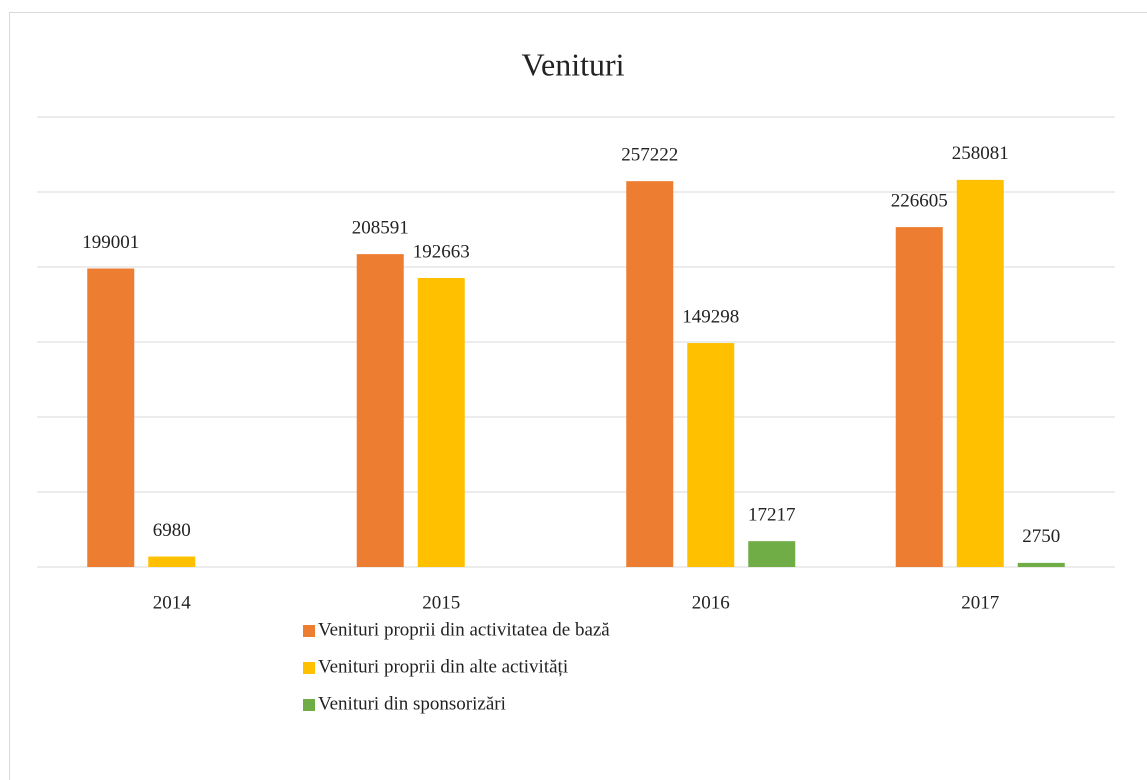  What do you see at coordinates (919, 200) in the screenshot?
I see `data-label: 226605` at bounding box center [919, 200].